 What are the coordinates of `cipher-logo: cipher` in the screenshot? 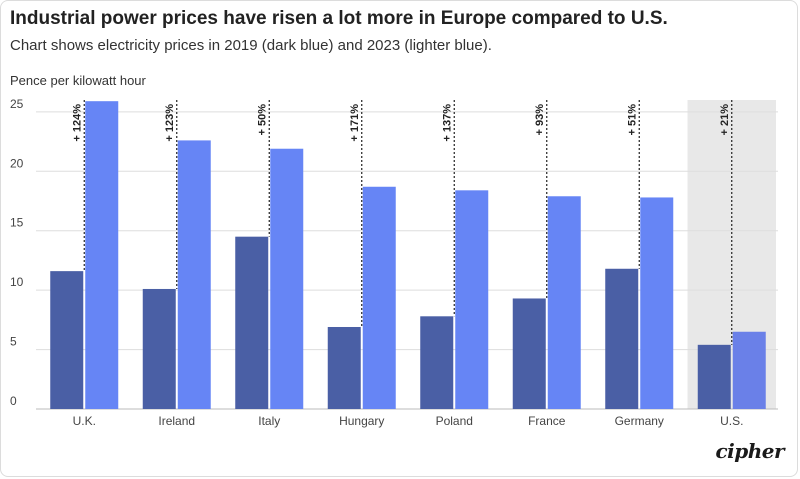 It's located at (749, 451).